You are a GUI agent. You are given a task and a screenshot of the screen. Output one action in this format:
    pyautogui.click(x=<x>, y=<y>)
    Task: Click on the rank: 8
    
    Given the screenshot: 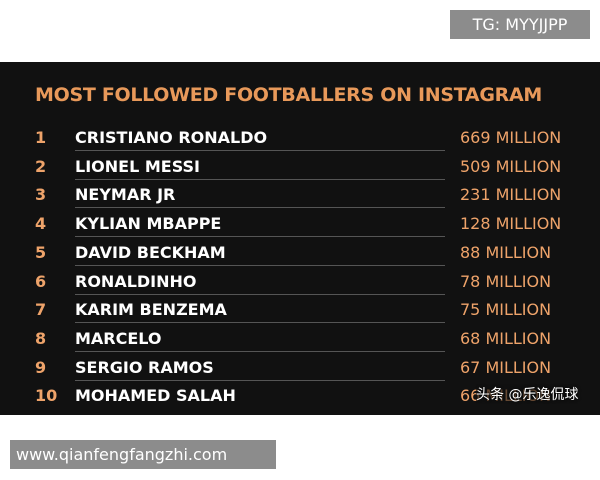 What is the action you would take?
    pyautogui.click(x=41, y=338)
    